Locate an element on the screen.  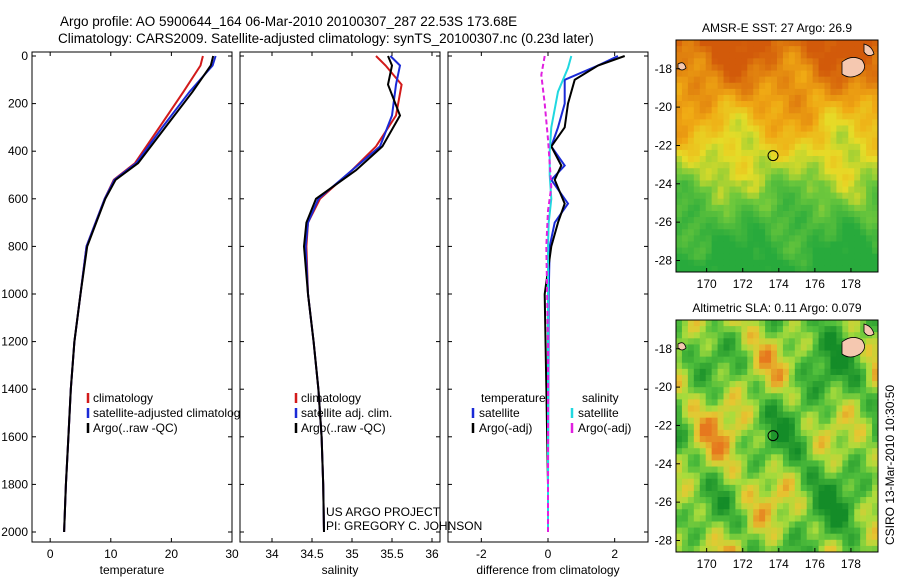
salinity-xlabel: salinity is located at coordinates (340, 570).